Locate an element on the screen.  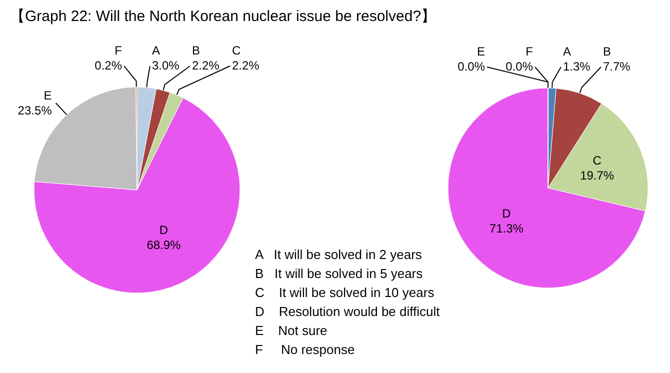
category-label: F is located at coordinates (529, 51).